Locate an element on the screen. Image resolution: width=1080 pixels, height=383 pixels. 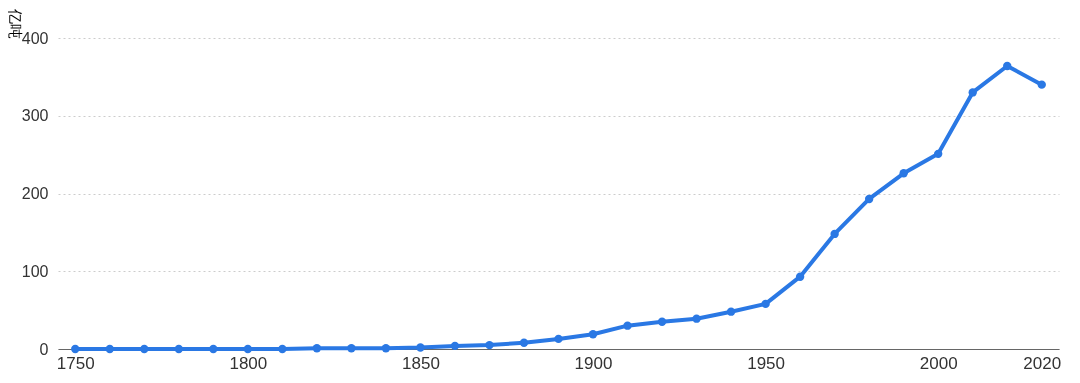
x-tick-label: 1750 is located at coordinates (75, 363).